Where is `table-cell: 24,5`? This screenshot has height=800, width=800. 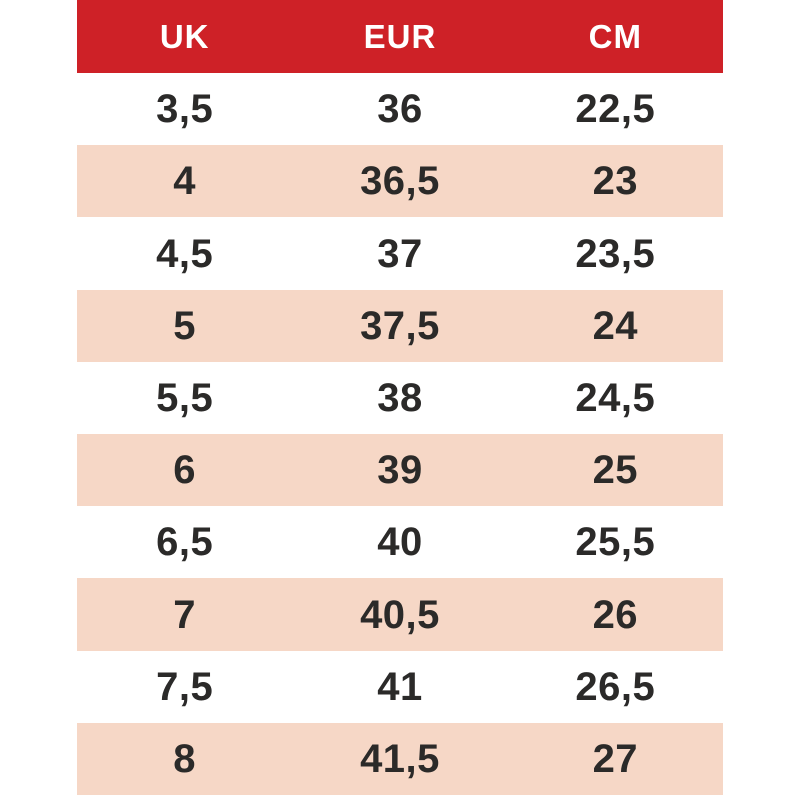
table-cell: 24,5 is located at coordinates (615, 397).